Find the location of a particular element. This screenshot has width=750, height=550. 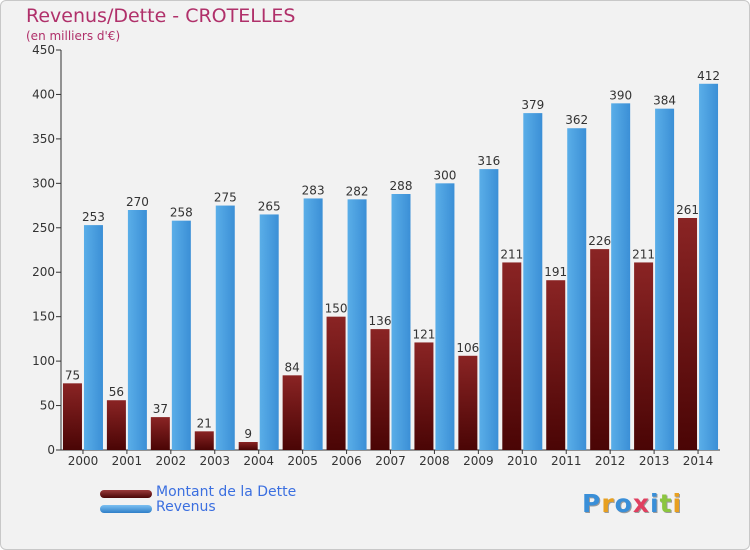

x-tick-label: 2010 is located at coordinates (522, 461).